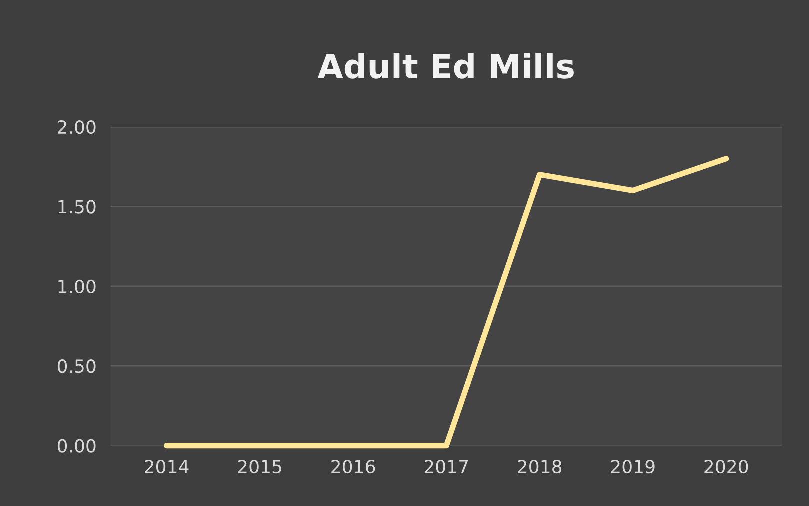 This screenshot has width=809, height=506. I want to click on y-tick-label: 0.50, so click(77, 367).